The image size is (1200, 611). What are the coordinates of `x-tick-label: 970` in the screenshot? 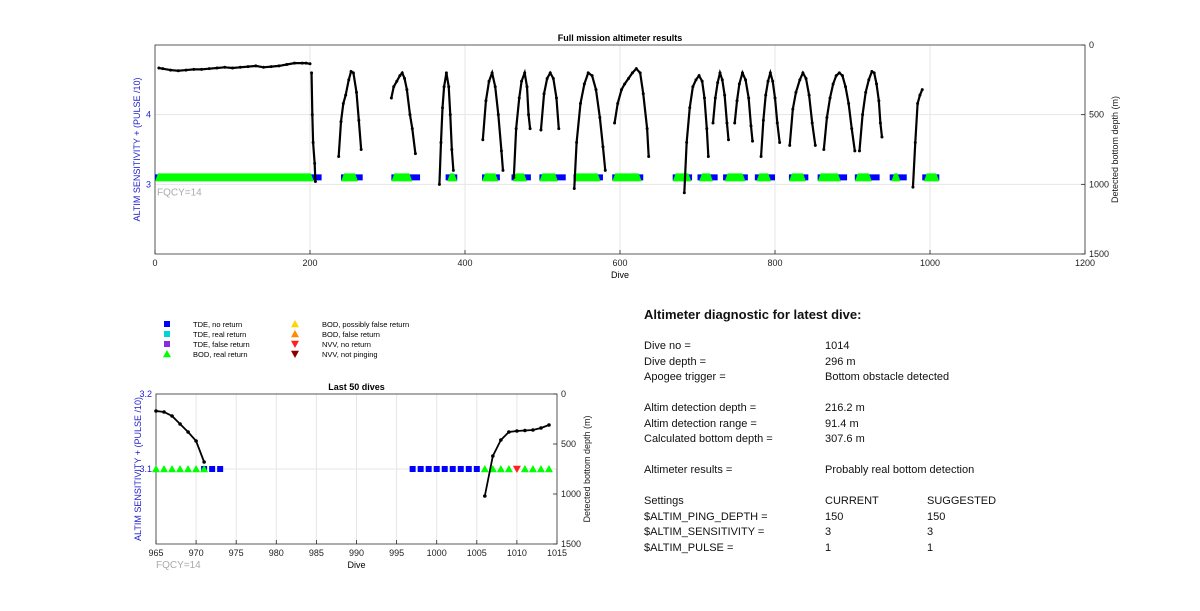 It's located at (196, 553).